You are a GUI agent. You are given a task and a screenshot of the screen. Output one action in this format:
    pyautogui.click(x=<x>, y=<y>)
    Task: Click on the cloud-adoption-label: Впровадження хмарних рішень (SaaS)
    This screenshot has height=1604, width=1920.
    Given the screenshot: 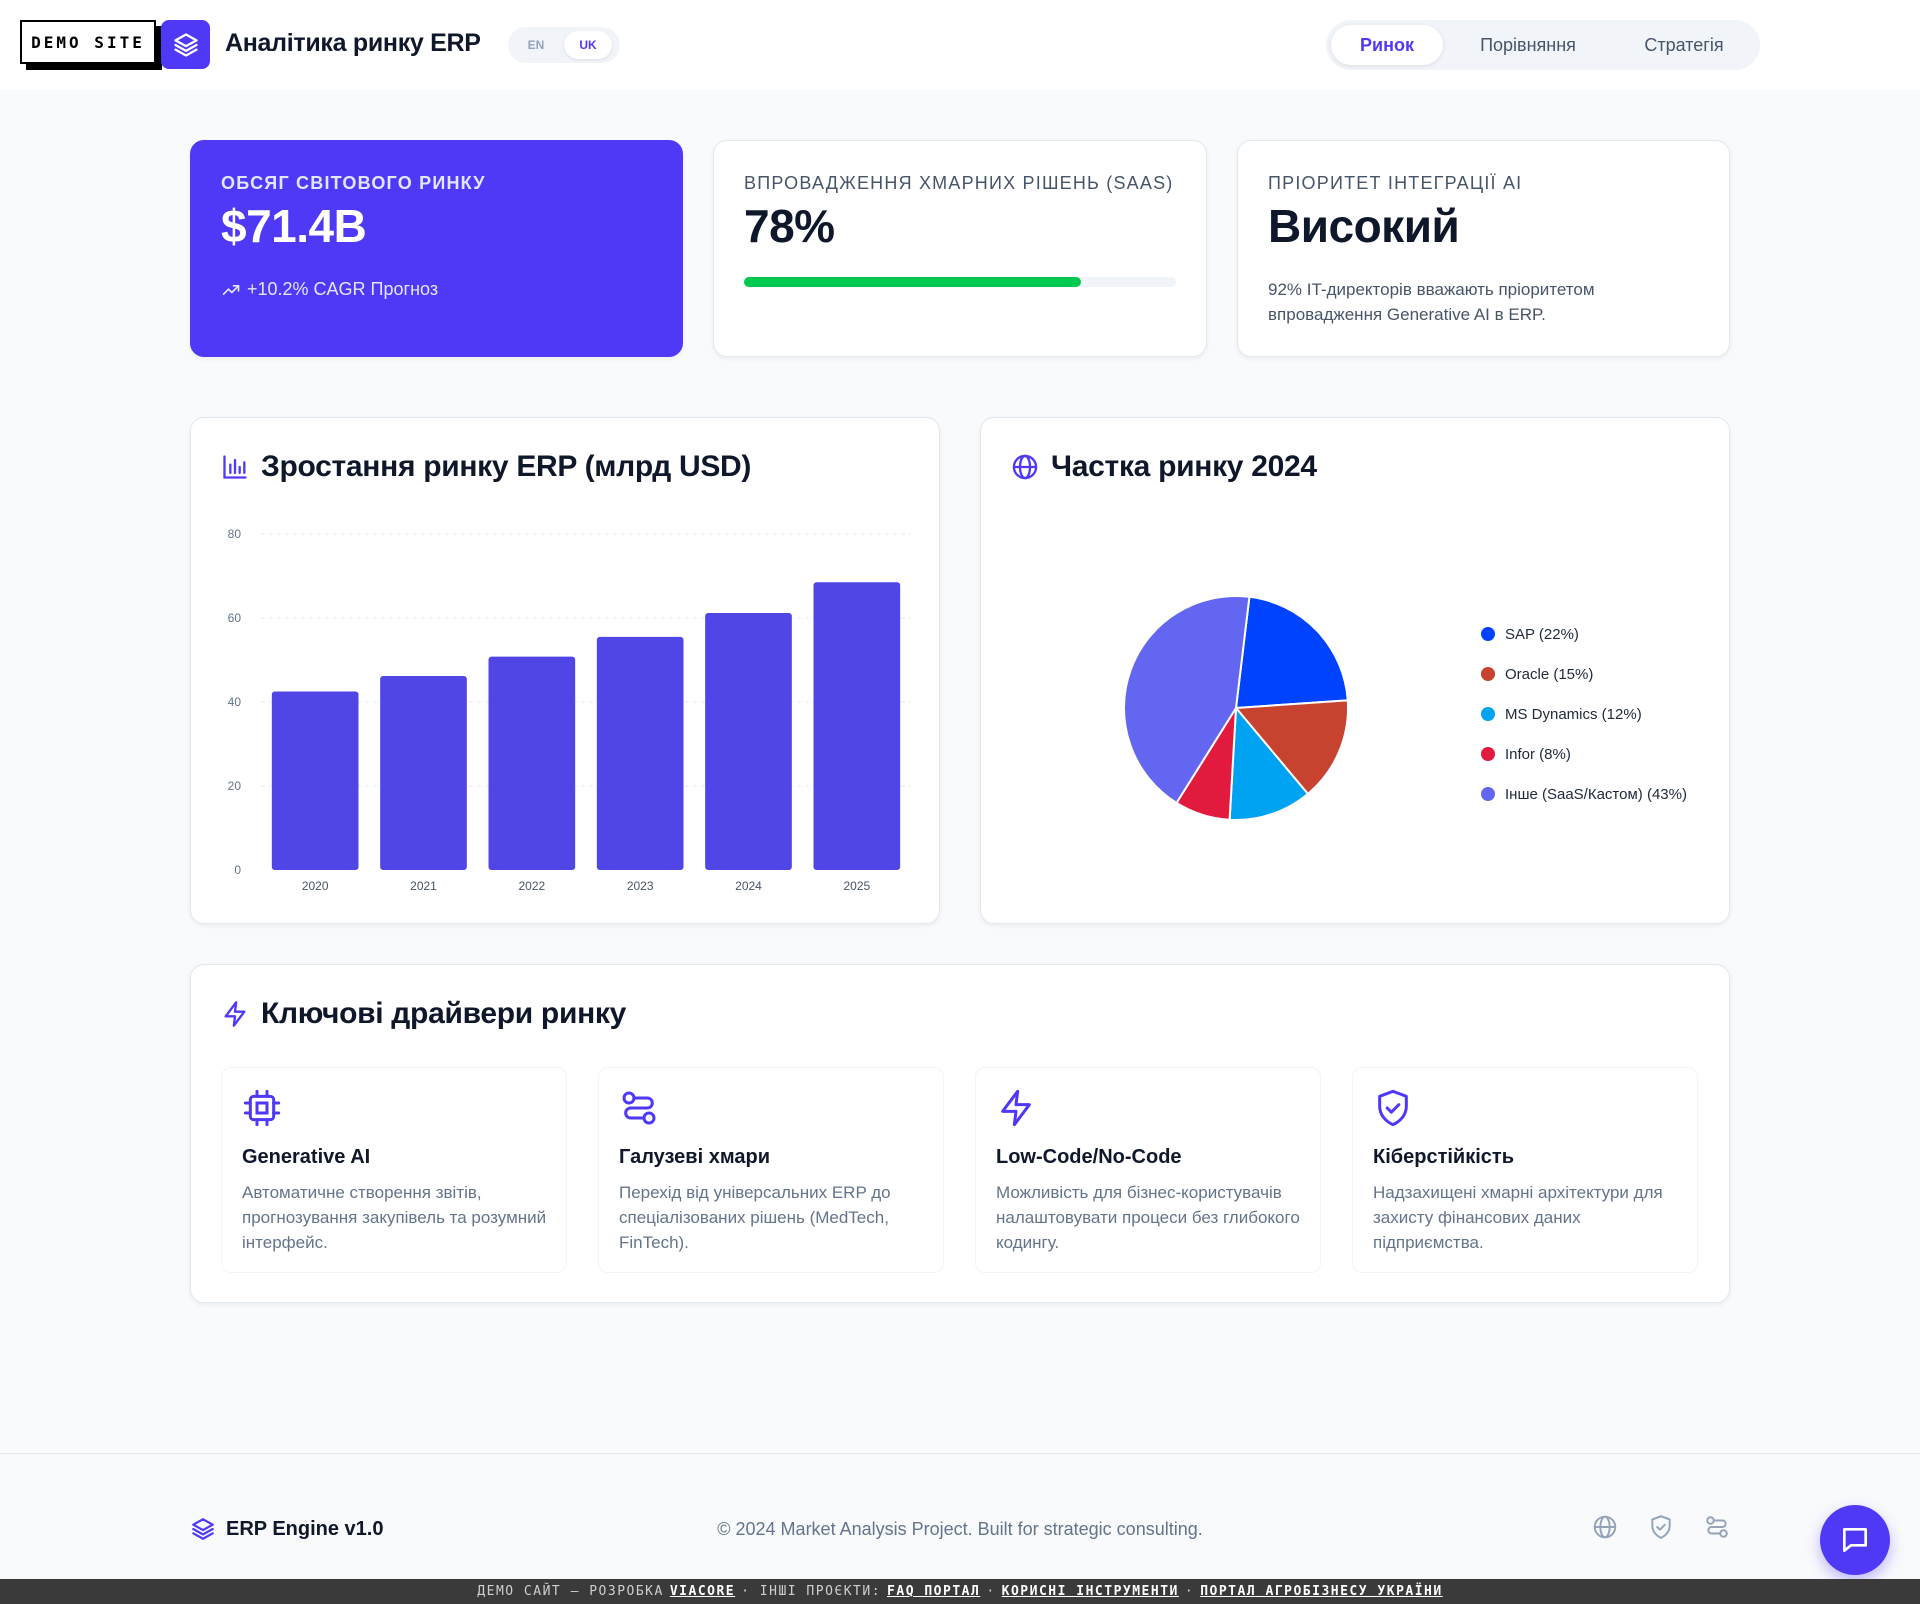 What is the action you would take?
    pyautogui.click(x=959, y=183)
    